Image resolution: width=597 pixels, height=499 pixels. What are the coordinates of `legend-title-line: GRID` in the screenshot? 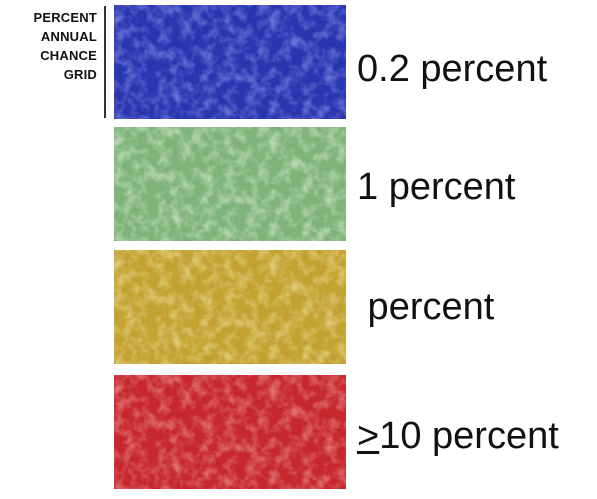 It's located at (80, 74).